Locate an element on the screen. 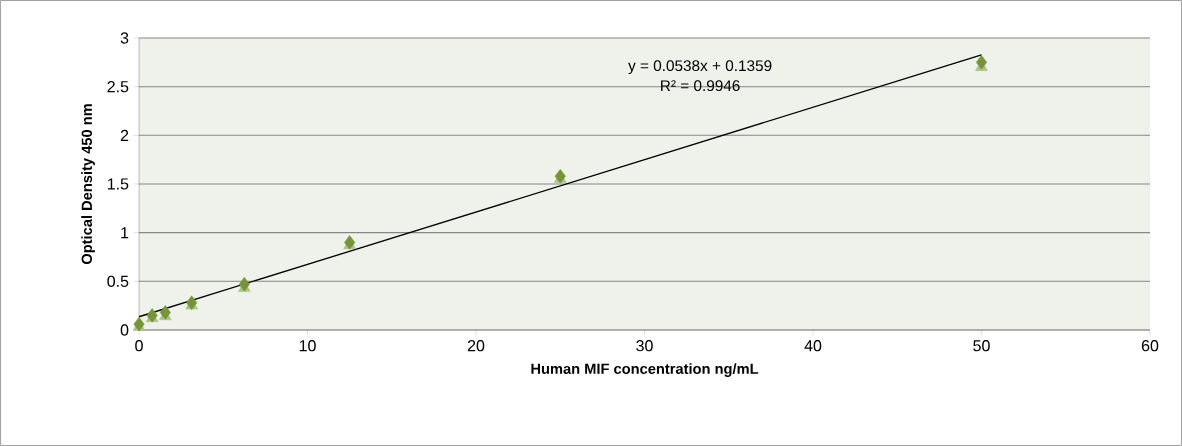 This screenshot has width=1182, height=446. x-tick-label: 10 is located at coordinates (307, 346).